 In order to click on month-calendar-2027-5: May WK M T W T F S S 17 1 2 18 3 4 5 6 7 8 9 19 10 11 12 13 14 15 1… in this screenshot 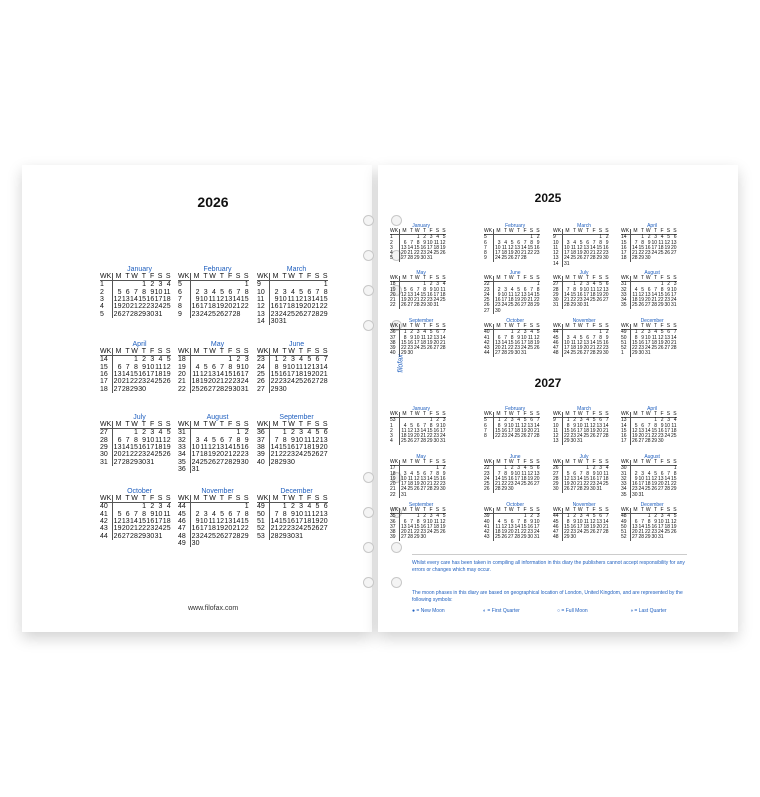, I will do `click(418, 476)`.